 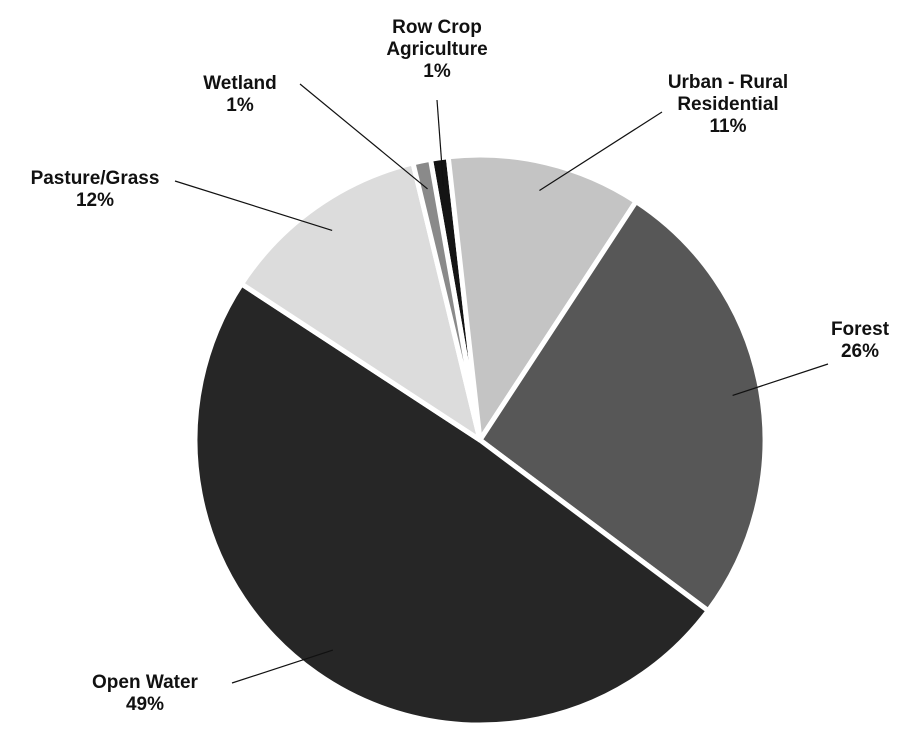 I want to click on slice-label: Pasture/Grass 12%, so click(x=97, y=190).